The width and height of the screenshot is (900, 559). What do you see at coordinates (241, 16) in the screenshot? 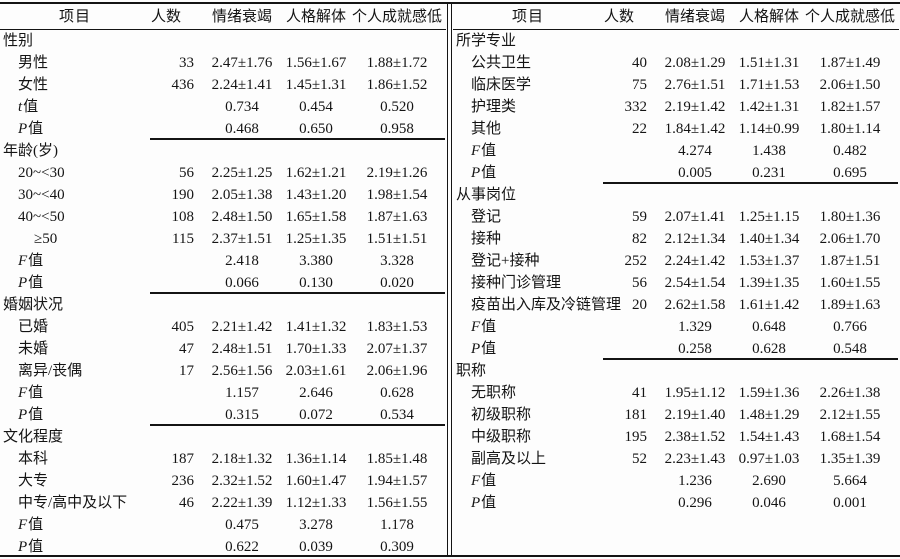
I see `column-header-2: 情绪衰竭` at bounding box center [241, 16].